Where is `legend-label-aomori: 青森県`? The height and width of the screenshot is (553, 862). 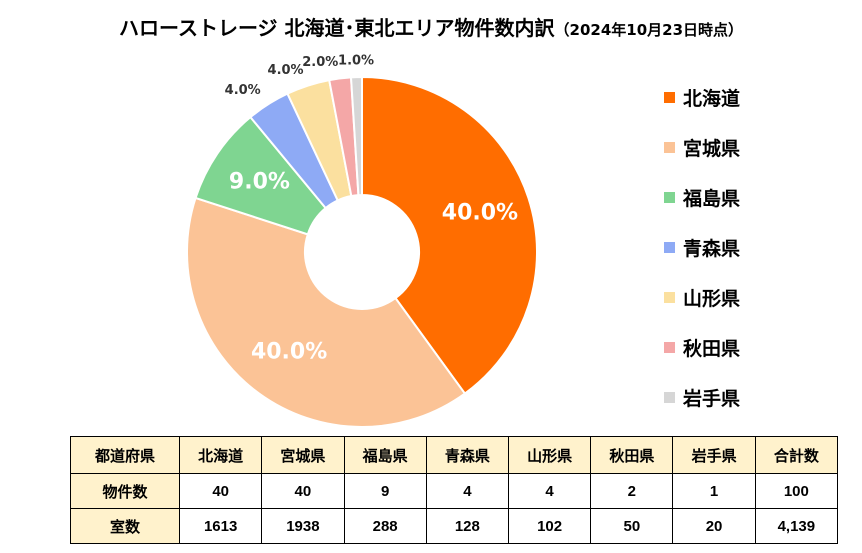 legend-label-aomori: 青森県 is located at coordinates (712, 248).